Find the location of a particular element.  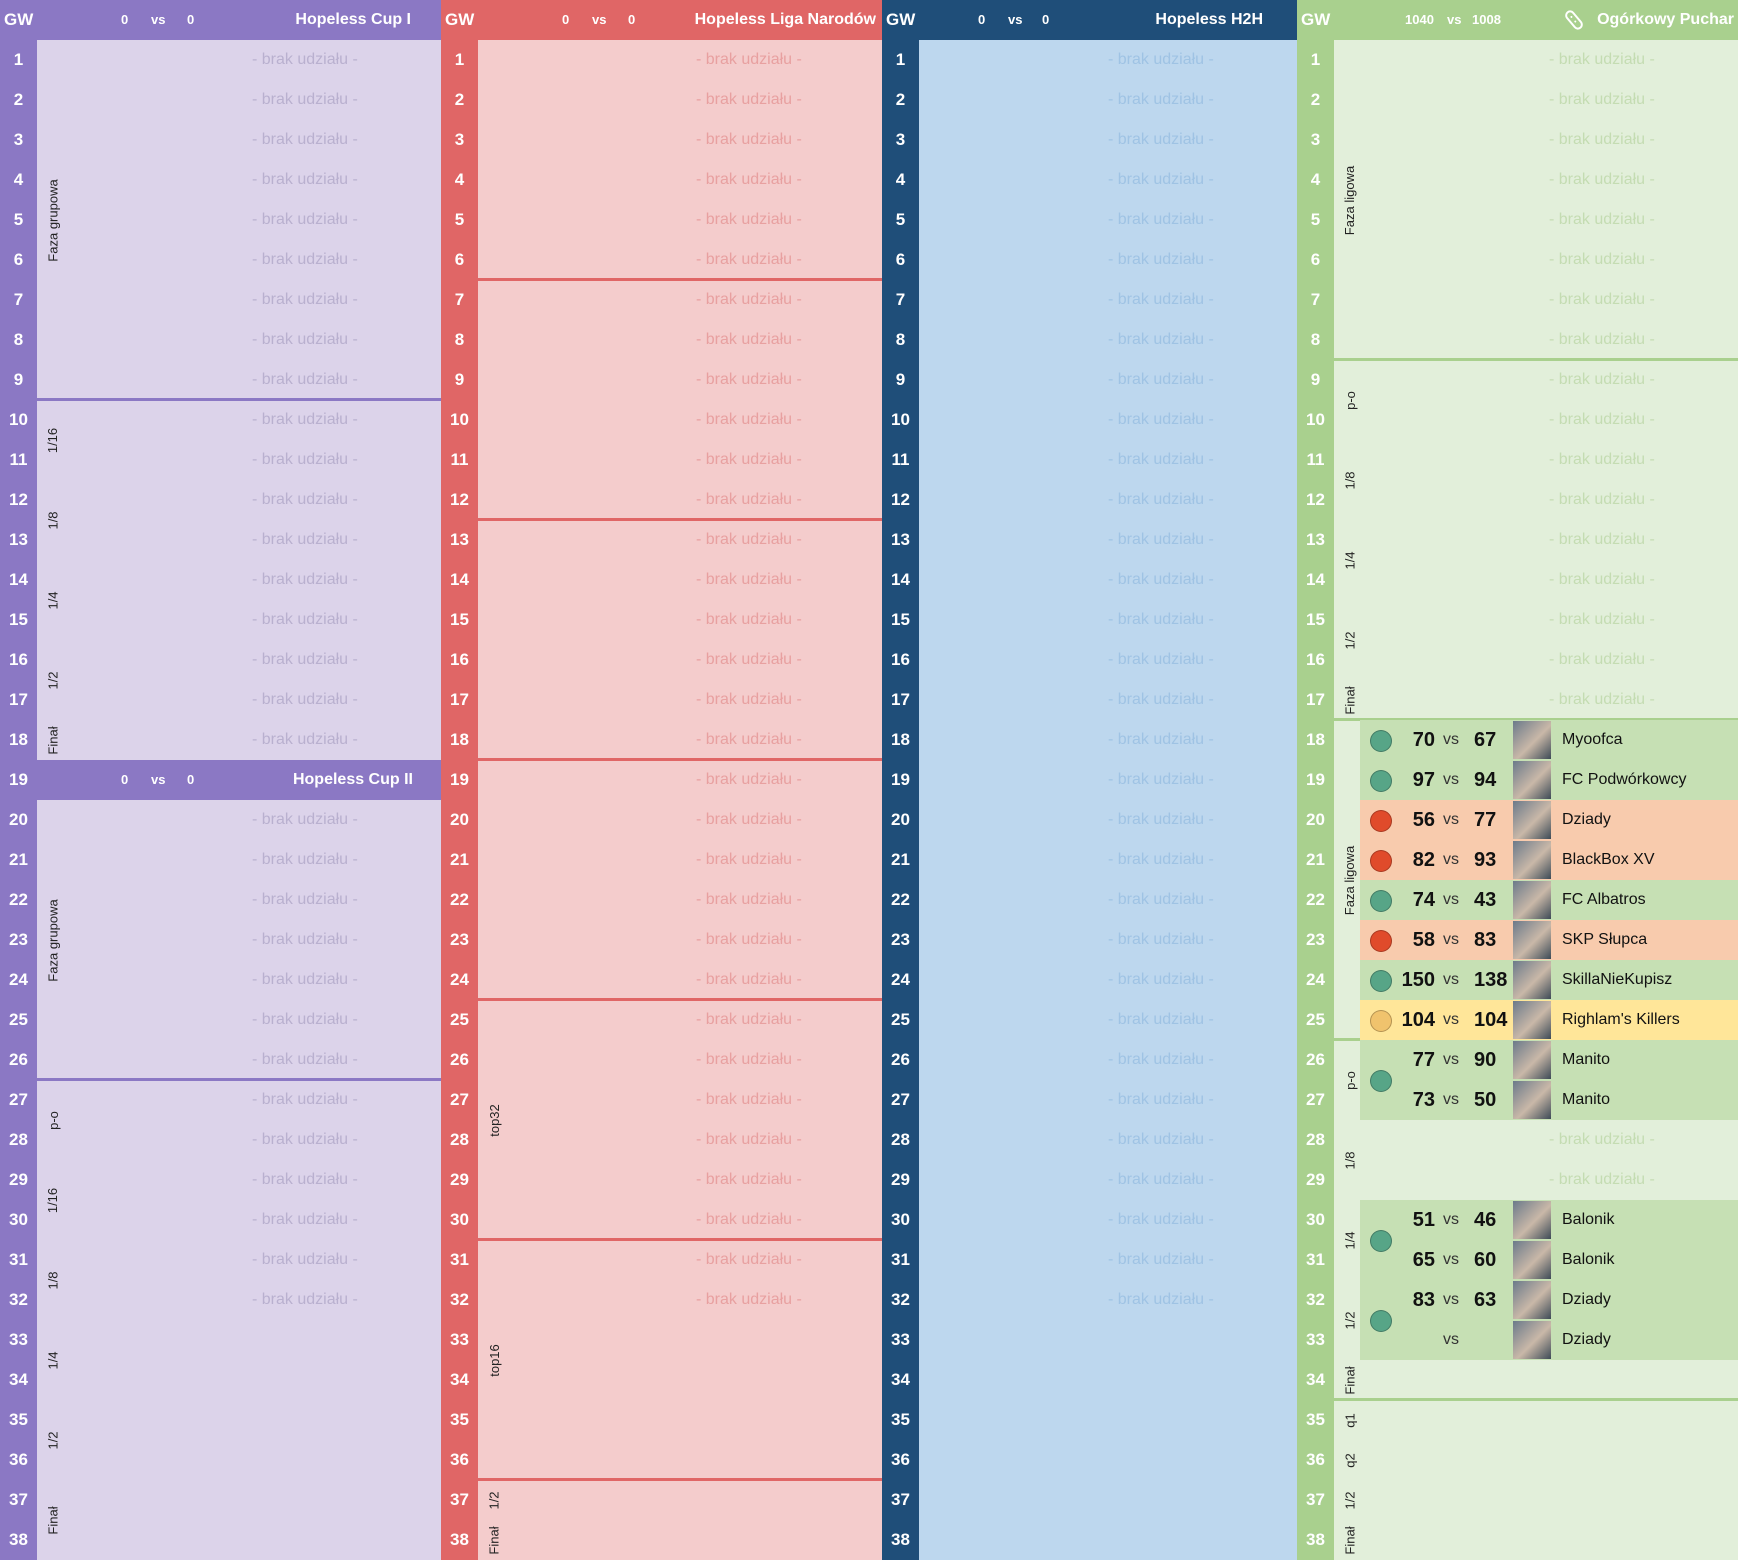

ogorek-gw-2: 2 is located at coordinates (1315, 99).